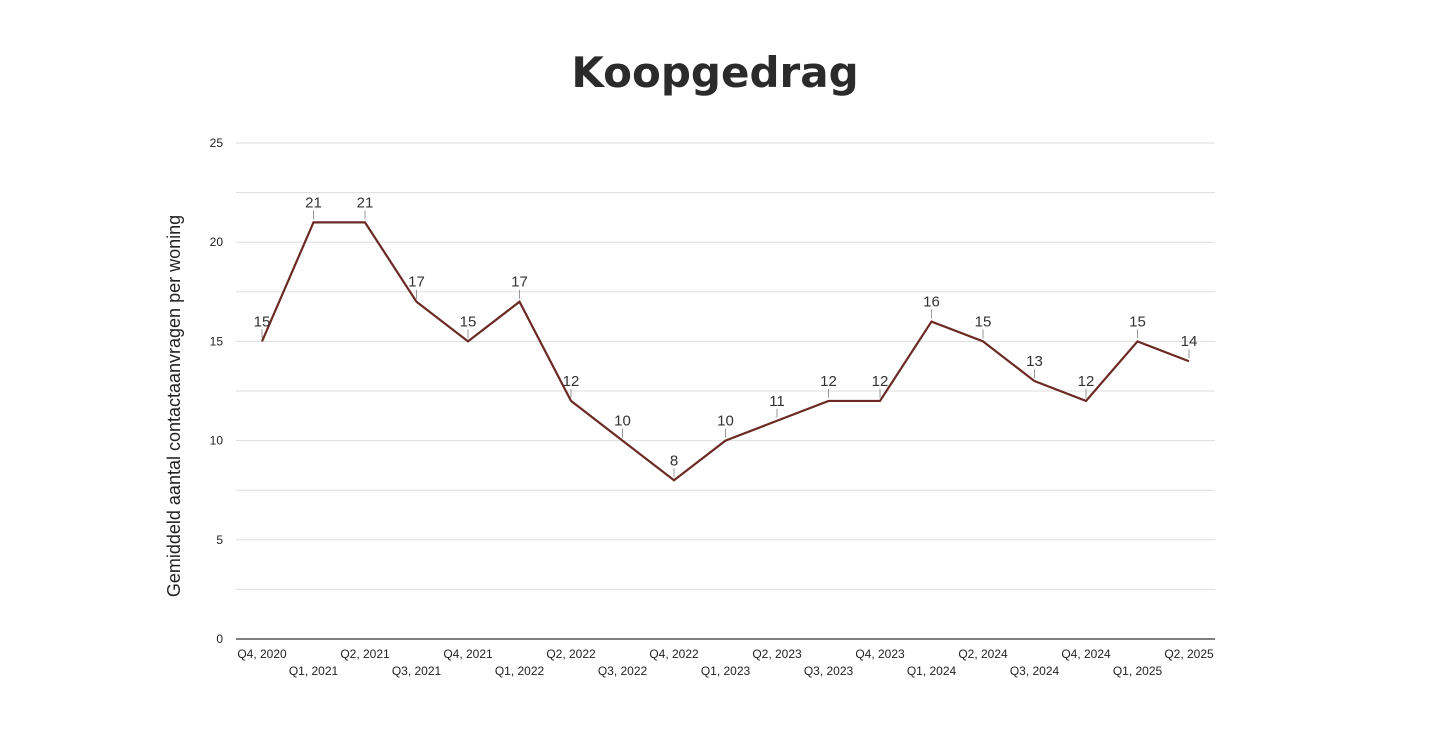 This screenshot has width=1430, height=738. What do you see at coordinates (571, 654) in the screenshot?
I see `x-tick-label: Q2, 2022` at bounding box center [571, 654].